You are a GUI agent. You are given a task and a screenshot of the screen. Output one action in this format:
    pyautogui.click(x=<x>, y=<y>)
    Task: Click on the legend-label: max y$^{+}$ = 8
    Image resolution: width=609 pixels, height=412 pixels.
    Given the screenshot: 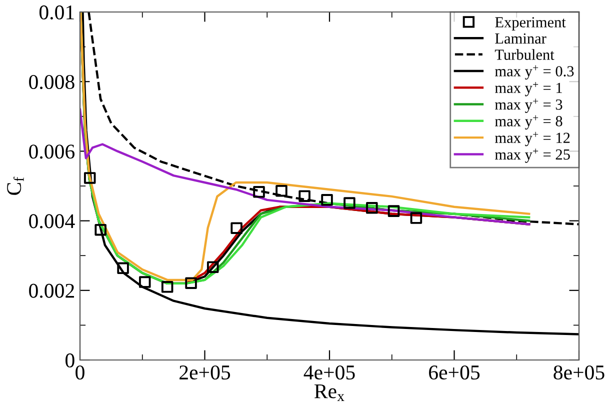 What is the action you would take?
    pyautogui.click(x=528, y=122)
    